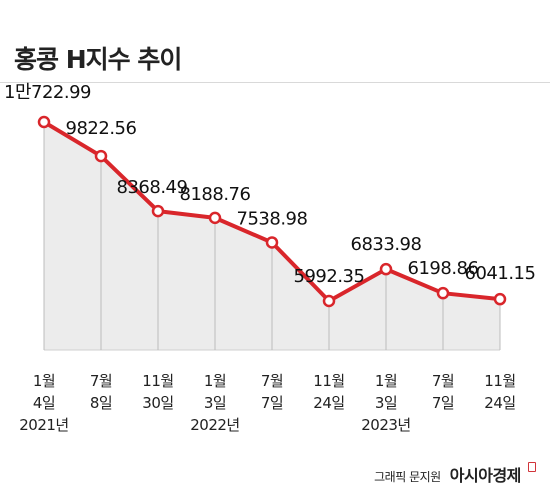 Image resolution: width=550 pixels, height=490 pixels. I want to click on data-label: 5992.35, so click(329, 276).